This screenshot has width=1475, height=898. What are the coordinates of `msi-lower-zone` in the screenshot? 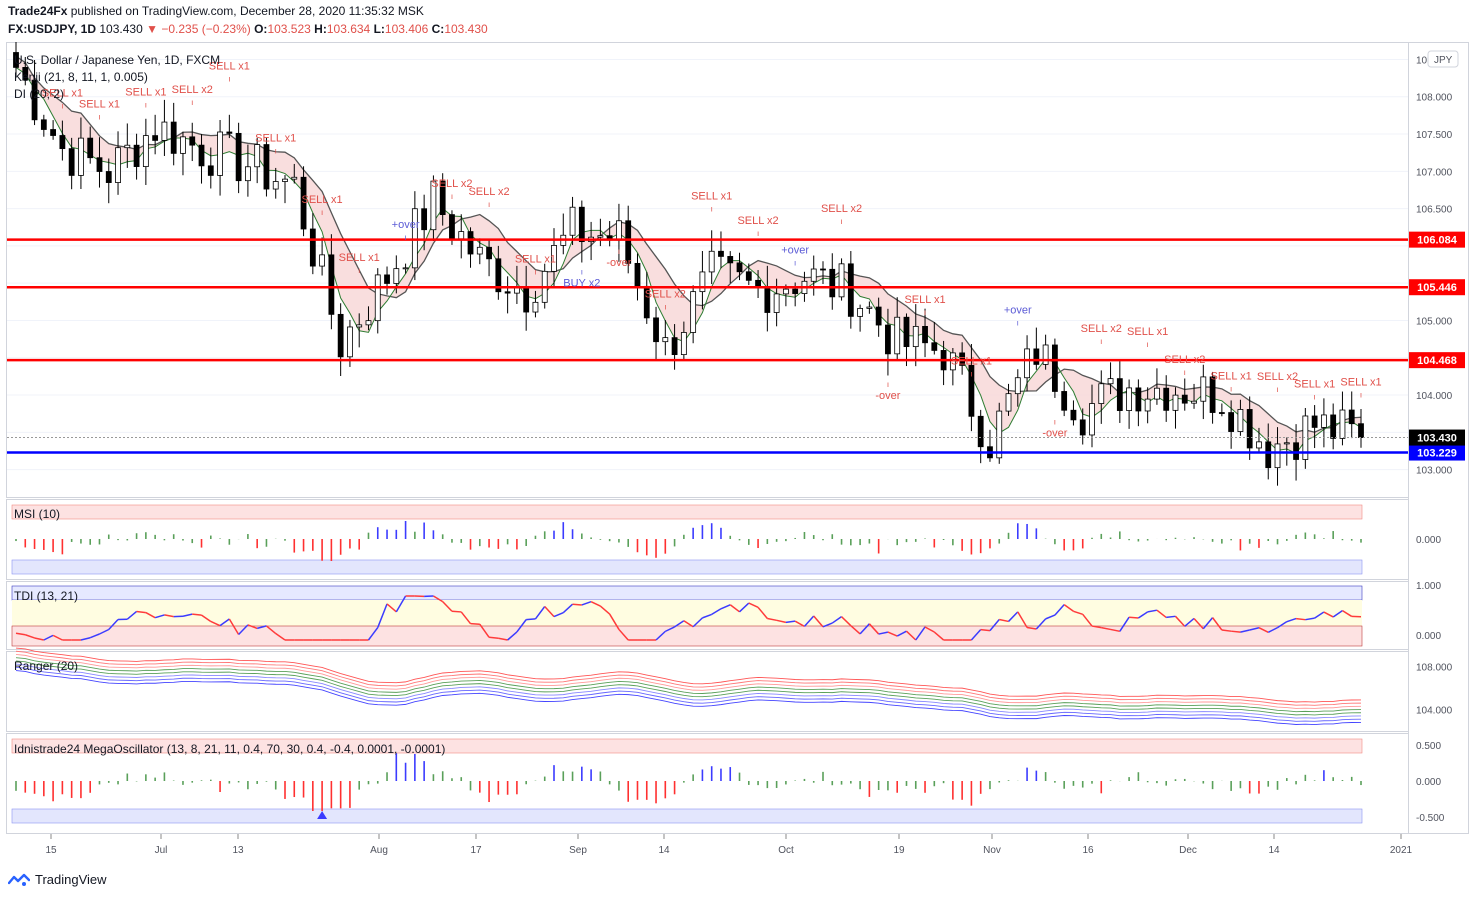 It's located at (687, 567).